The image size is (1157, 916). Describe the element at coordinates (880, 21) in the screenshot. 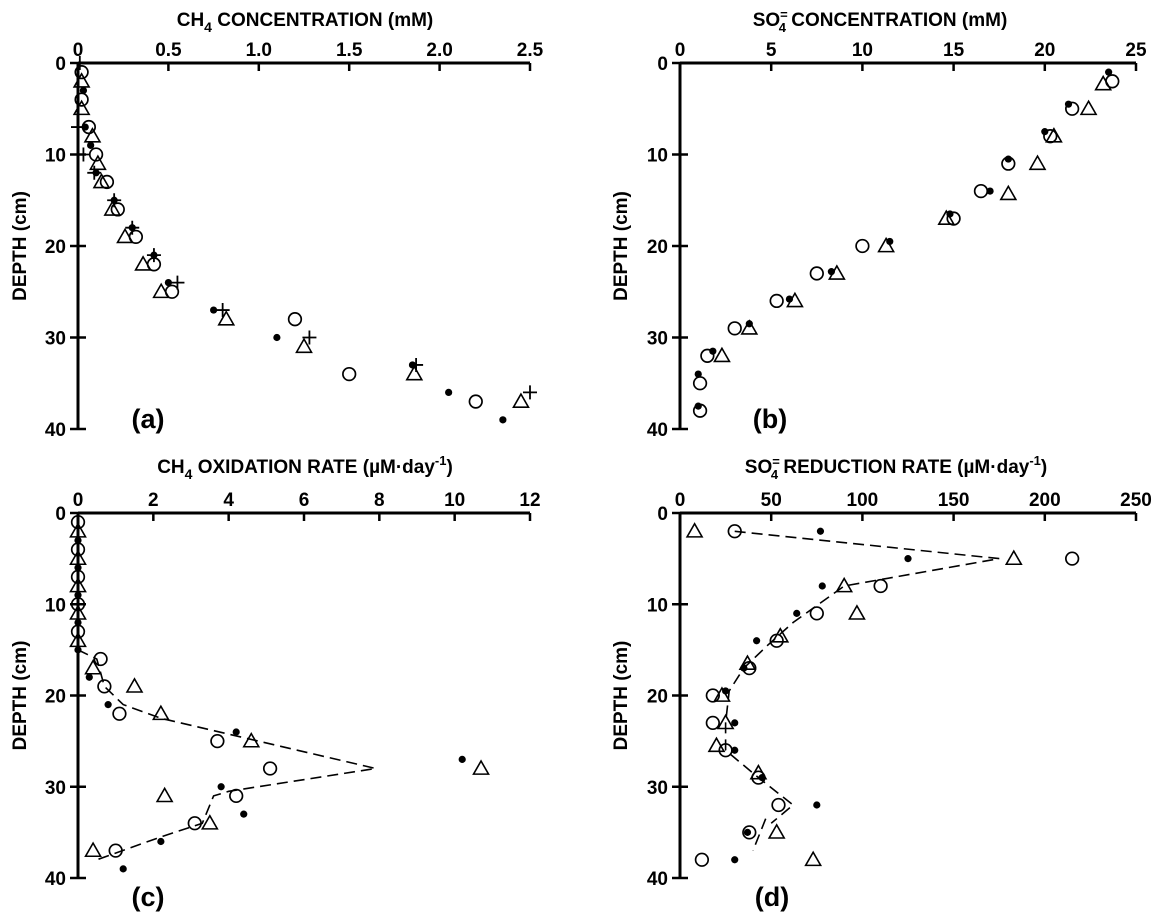

I see `x-axis-title: SO= 4 CONCENTRATION (mM)` at that location.